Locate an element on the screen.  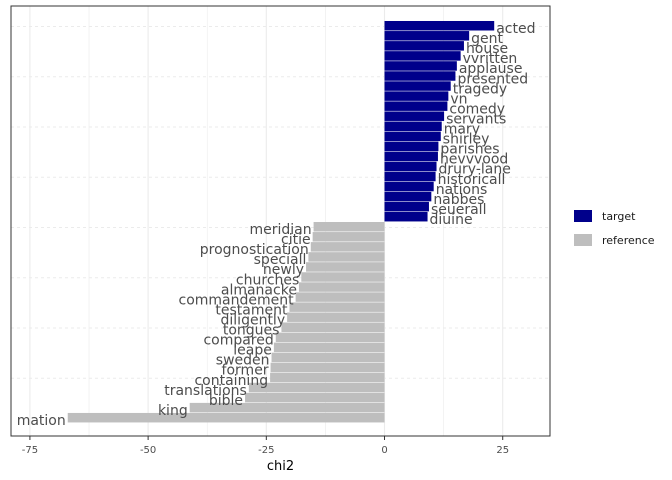
bar-reference-mation is located at coordinates (226, 417).